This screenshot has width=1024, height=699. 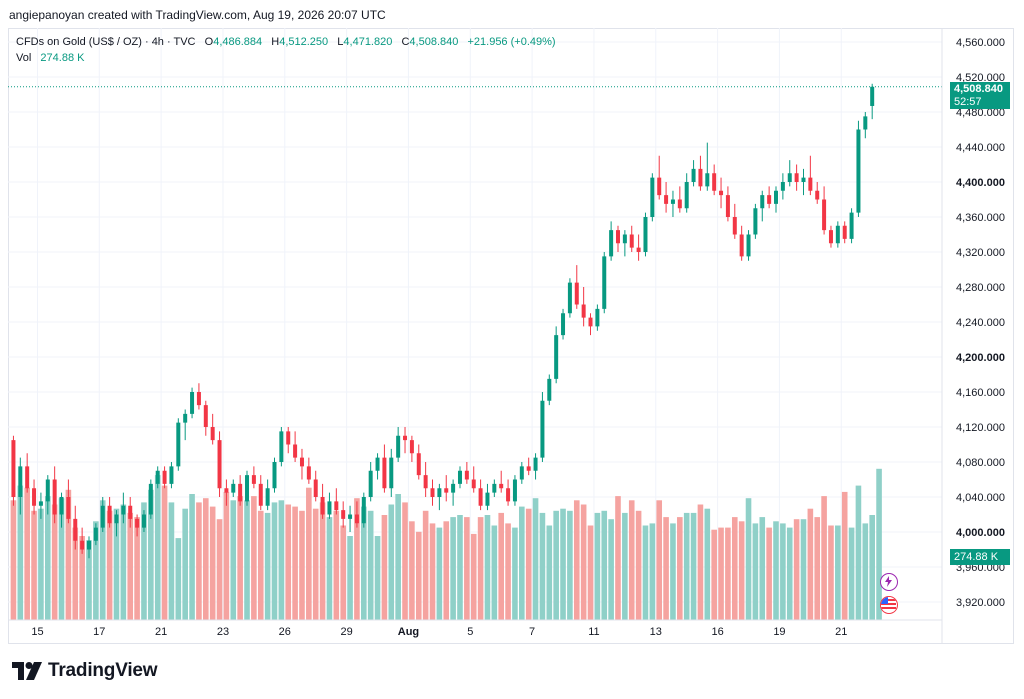 What do you see at coordinates (980, 218) in the screenshot?
I see `price-tick-label: 4,360.000` at bounding box center [980, 218].